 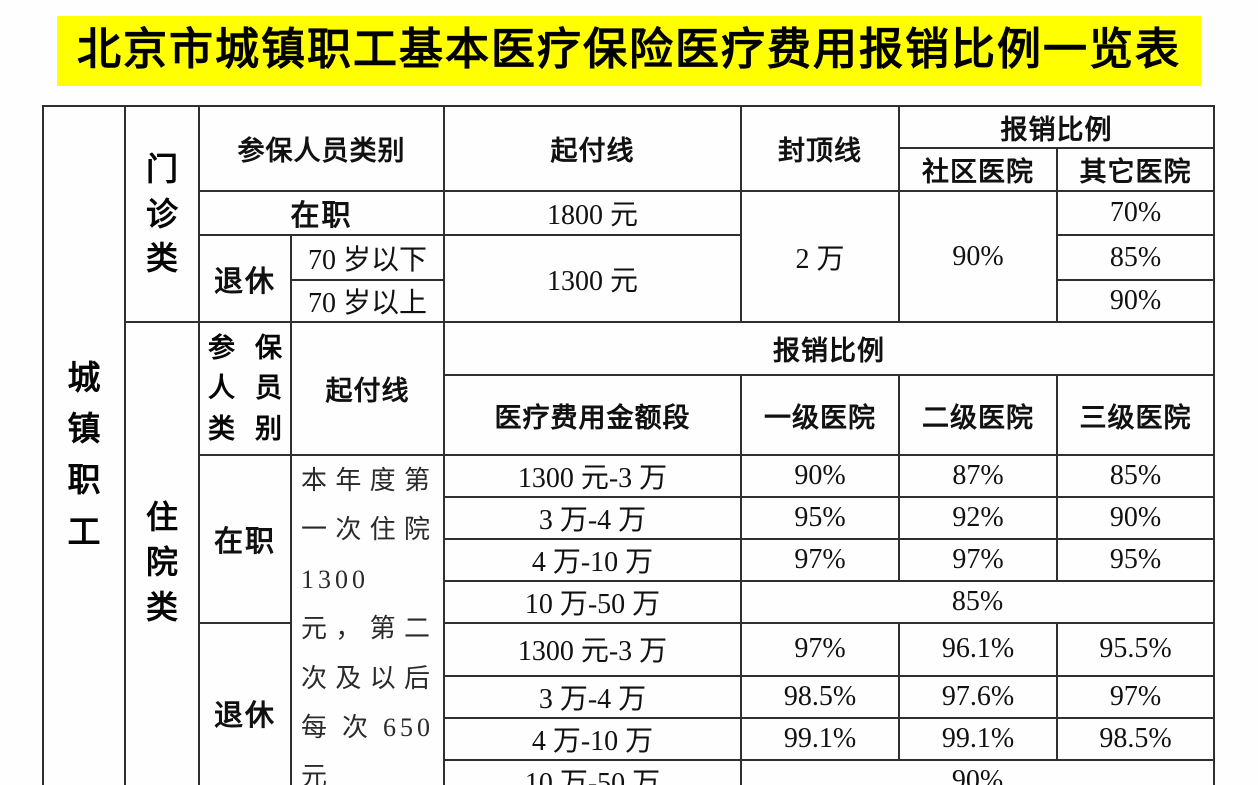 I want to click on table-row: 10 万-50 万 90%, so click(x=629, y=771).